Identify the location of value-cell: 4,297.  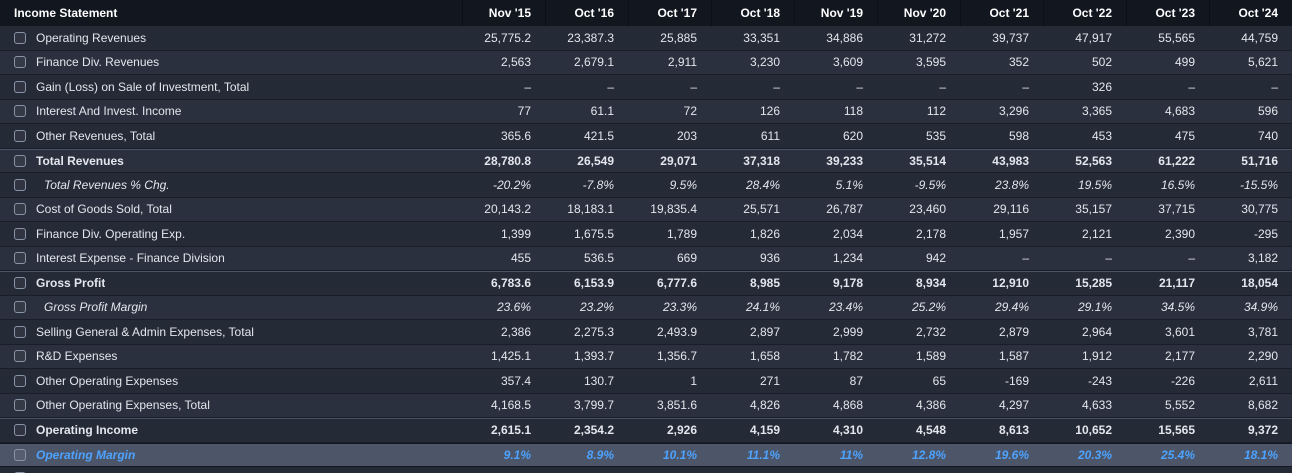
(1013, 405).